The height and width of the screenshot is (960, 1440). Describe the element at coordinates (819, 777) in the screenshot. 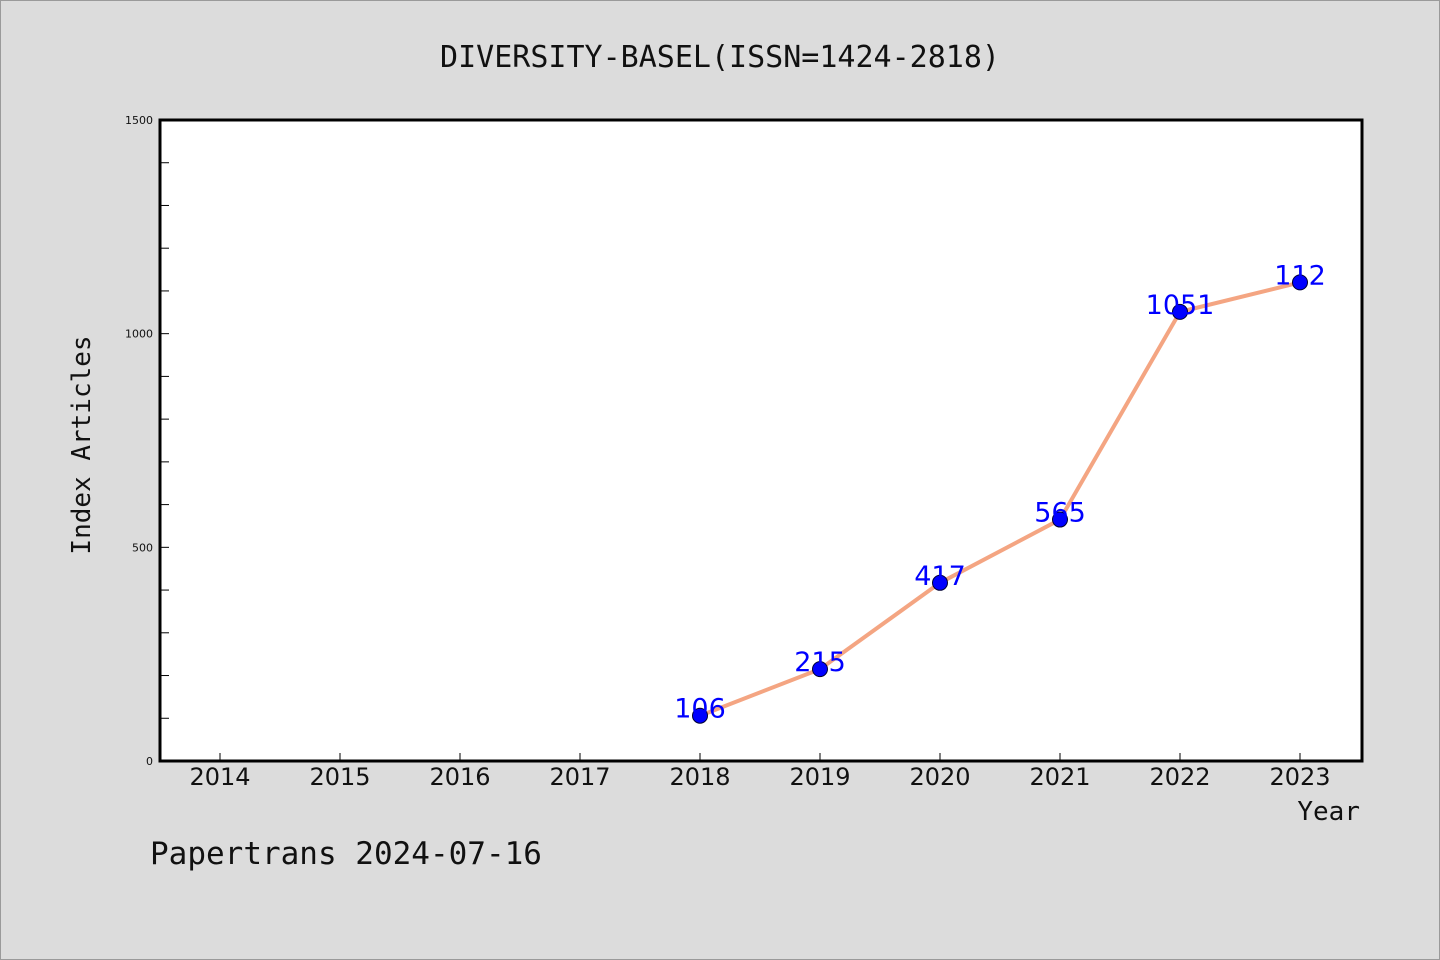

I see `x-tick-label: 2019` at that location.